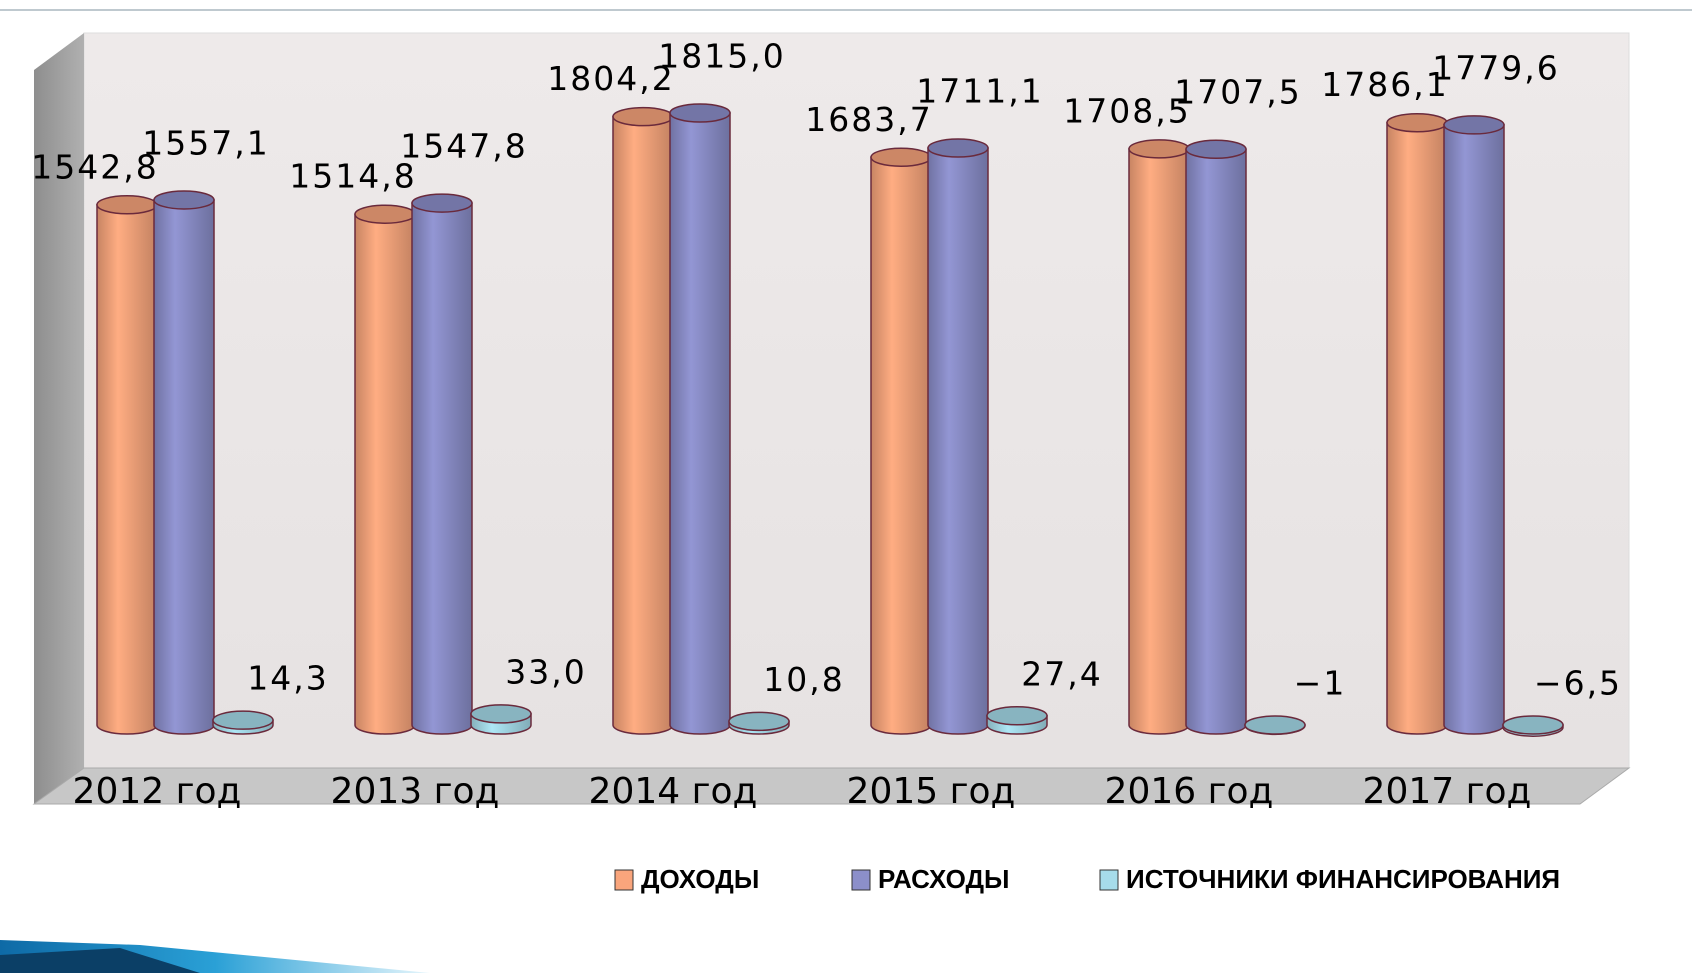 The width and height of the screenshot is (1692, 973). I want to click on x-tick-label: 2016 год, so click(1189, 791).